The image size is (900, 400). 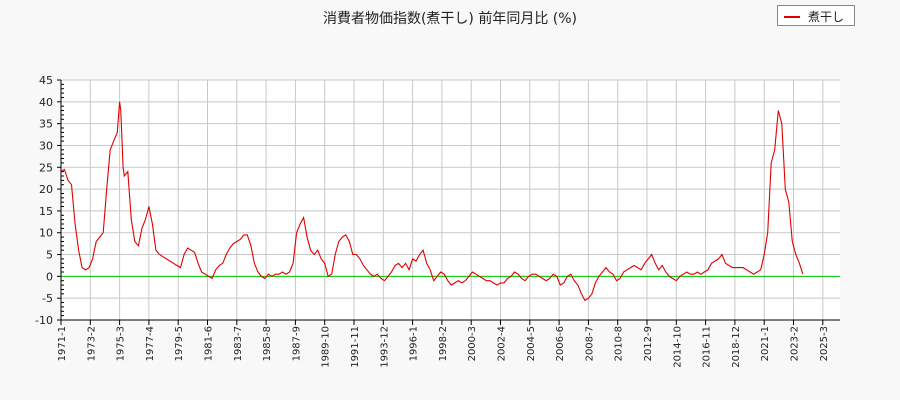 What do you see at coordinates (355, 347) in the screenshot?
I see `x-tick-label: 1991-11` at bounding box center [355, 347].